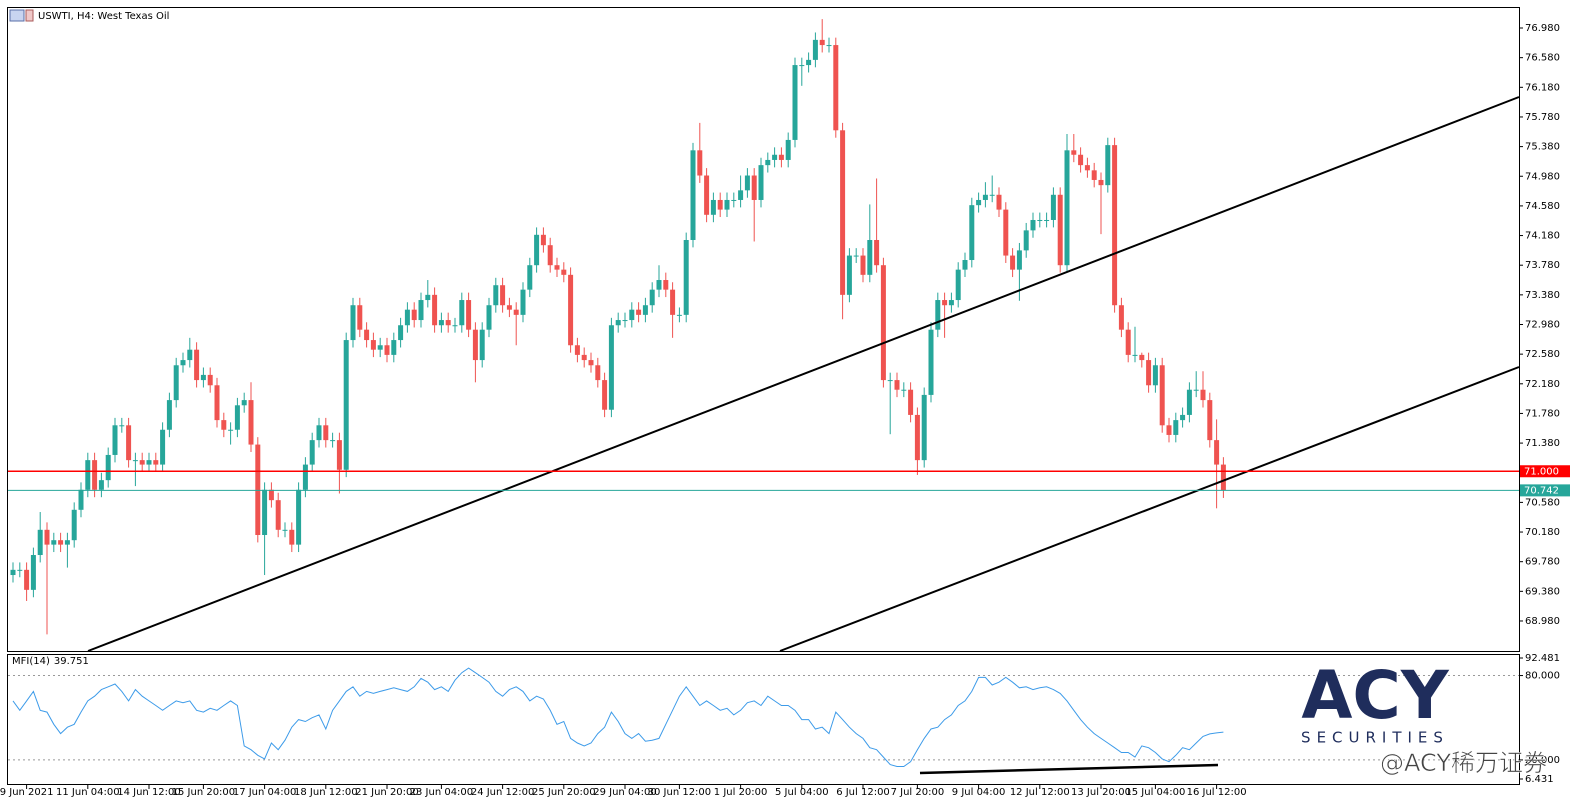 Image resolution: width=1571 pixels, height=807 pixels. I want to click on y-tick-label: 75.380, so click(1542, 147).